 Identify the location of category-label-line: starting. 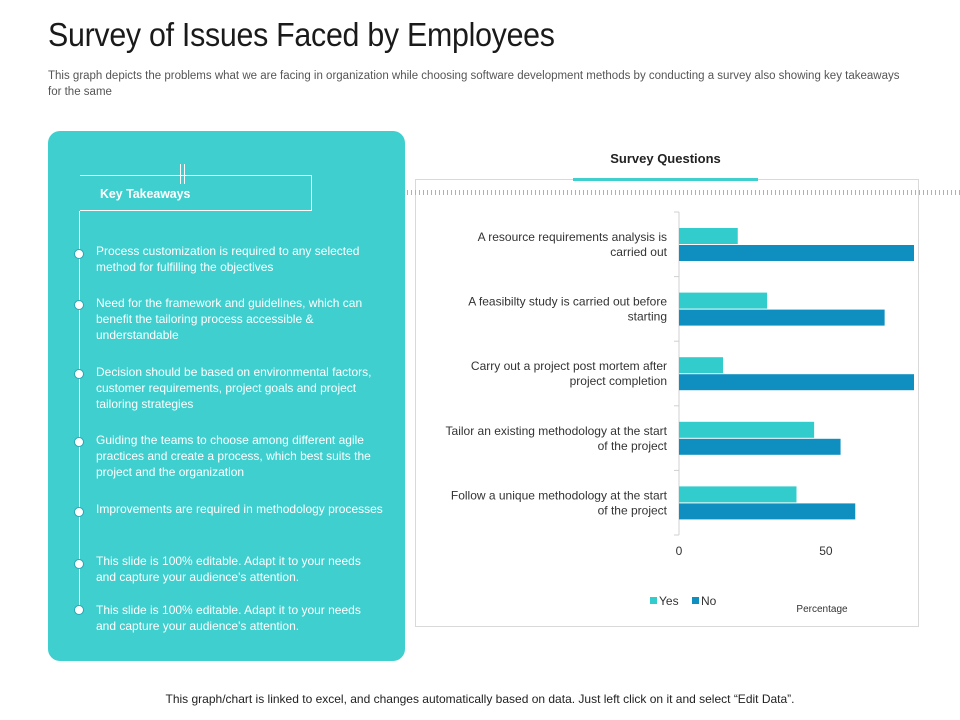
(647, 317).